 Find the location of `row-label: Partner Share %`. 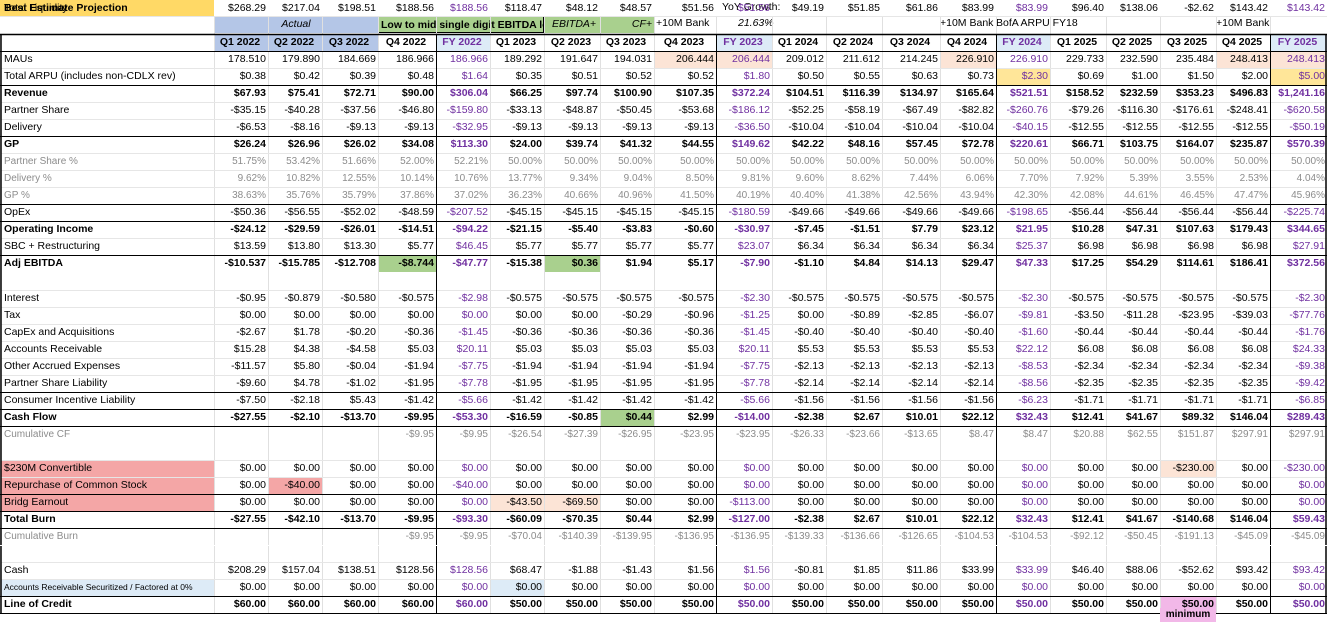

row-label: Partner Share % is located at coordinates (41, 161).